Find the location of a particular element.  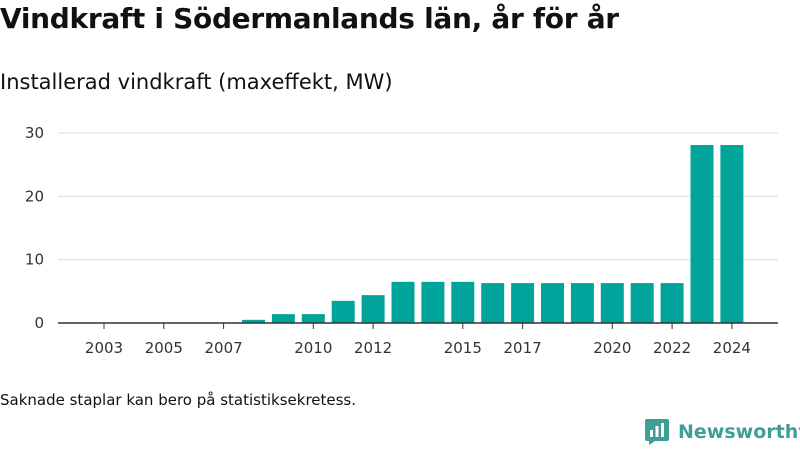

bar-2011 is located at coordinates (343, 311).